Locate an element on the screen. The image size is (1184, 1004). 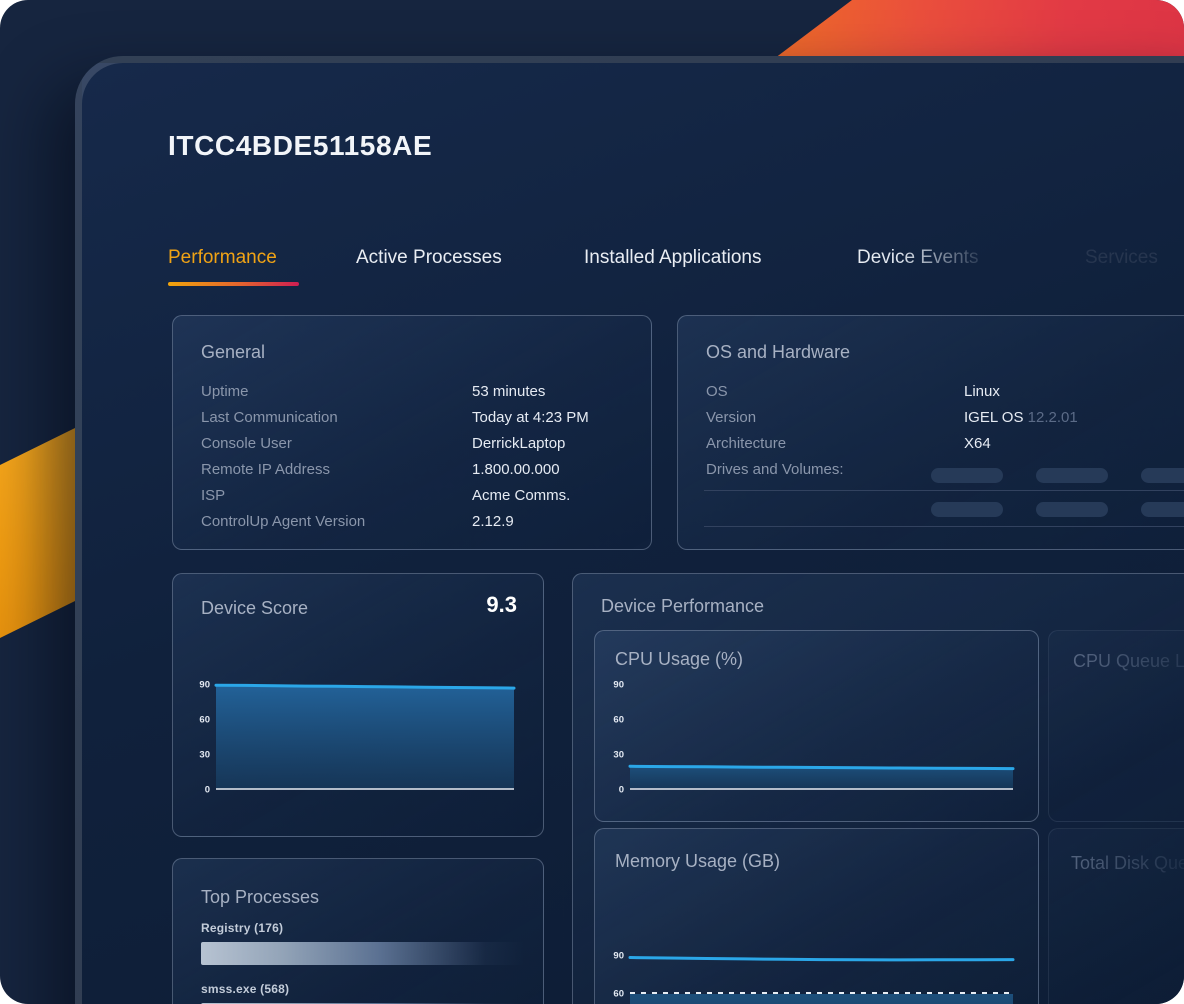
cpu-queue-title: CPU Queue Length is located at coordinates (1128, 661).